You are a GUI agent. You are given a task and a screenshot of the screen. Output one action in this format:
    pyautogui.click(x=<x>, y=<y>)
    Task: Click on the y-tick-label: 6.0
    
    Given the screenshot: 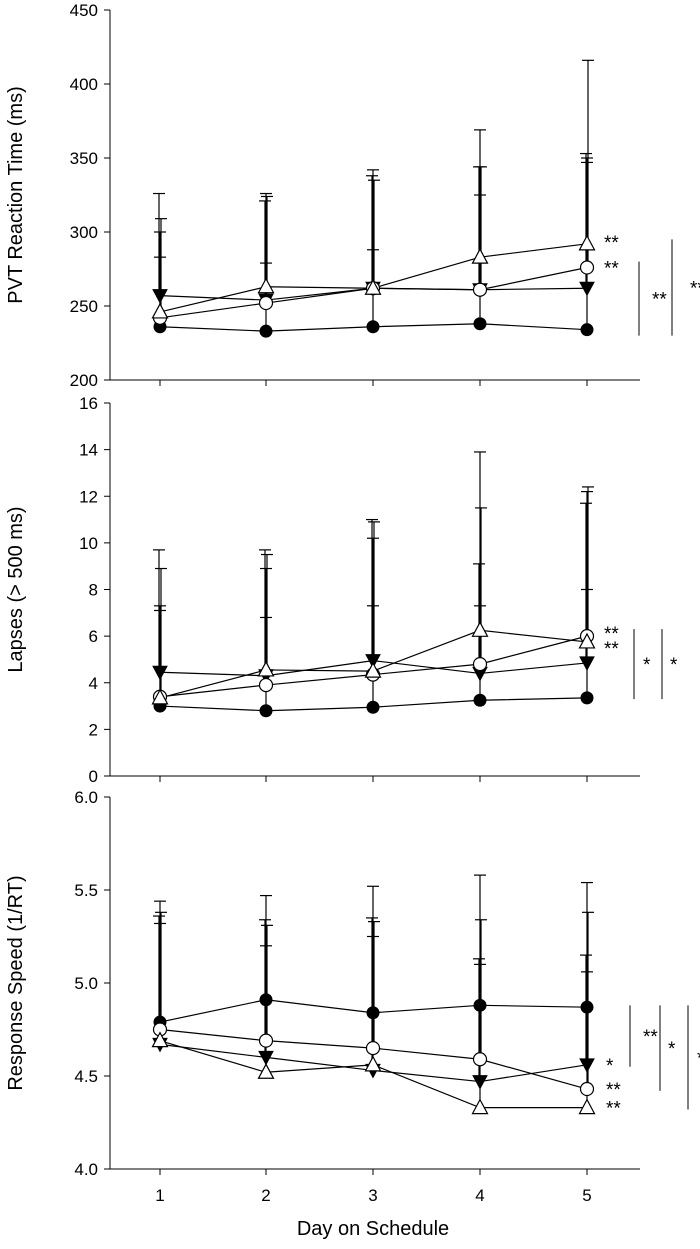 What is the action you would take?
    pyautogui.click(x=86, y=797)
    